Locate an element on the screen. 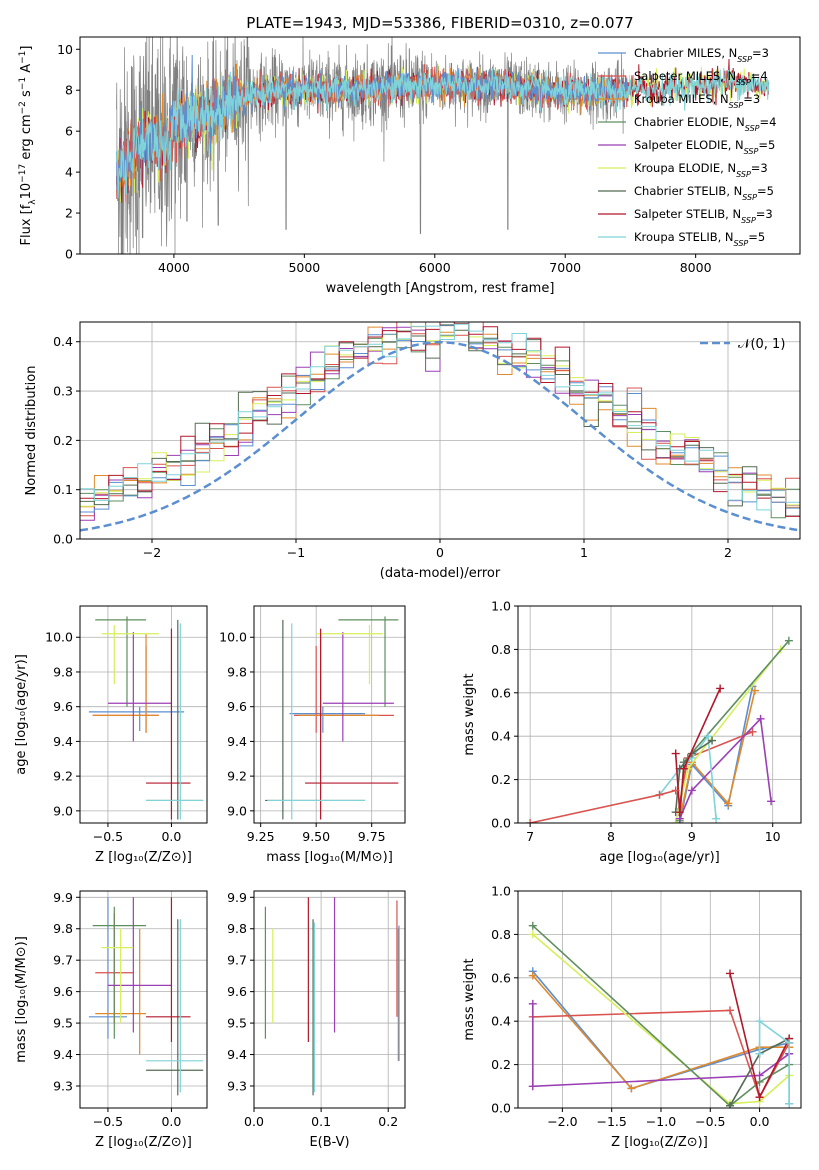 The width and height of the screenshot is (819, 1170). x-tick-label: 2 is located at coordinates (728, 552).